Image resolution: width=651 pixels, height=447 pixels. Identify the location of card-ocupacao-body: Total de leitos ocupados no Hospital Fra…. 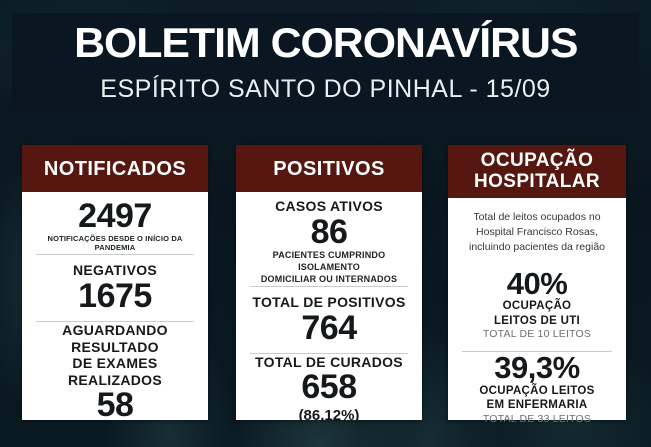
(537, 312).